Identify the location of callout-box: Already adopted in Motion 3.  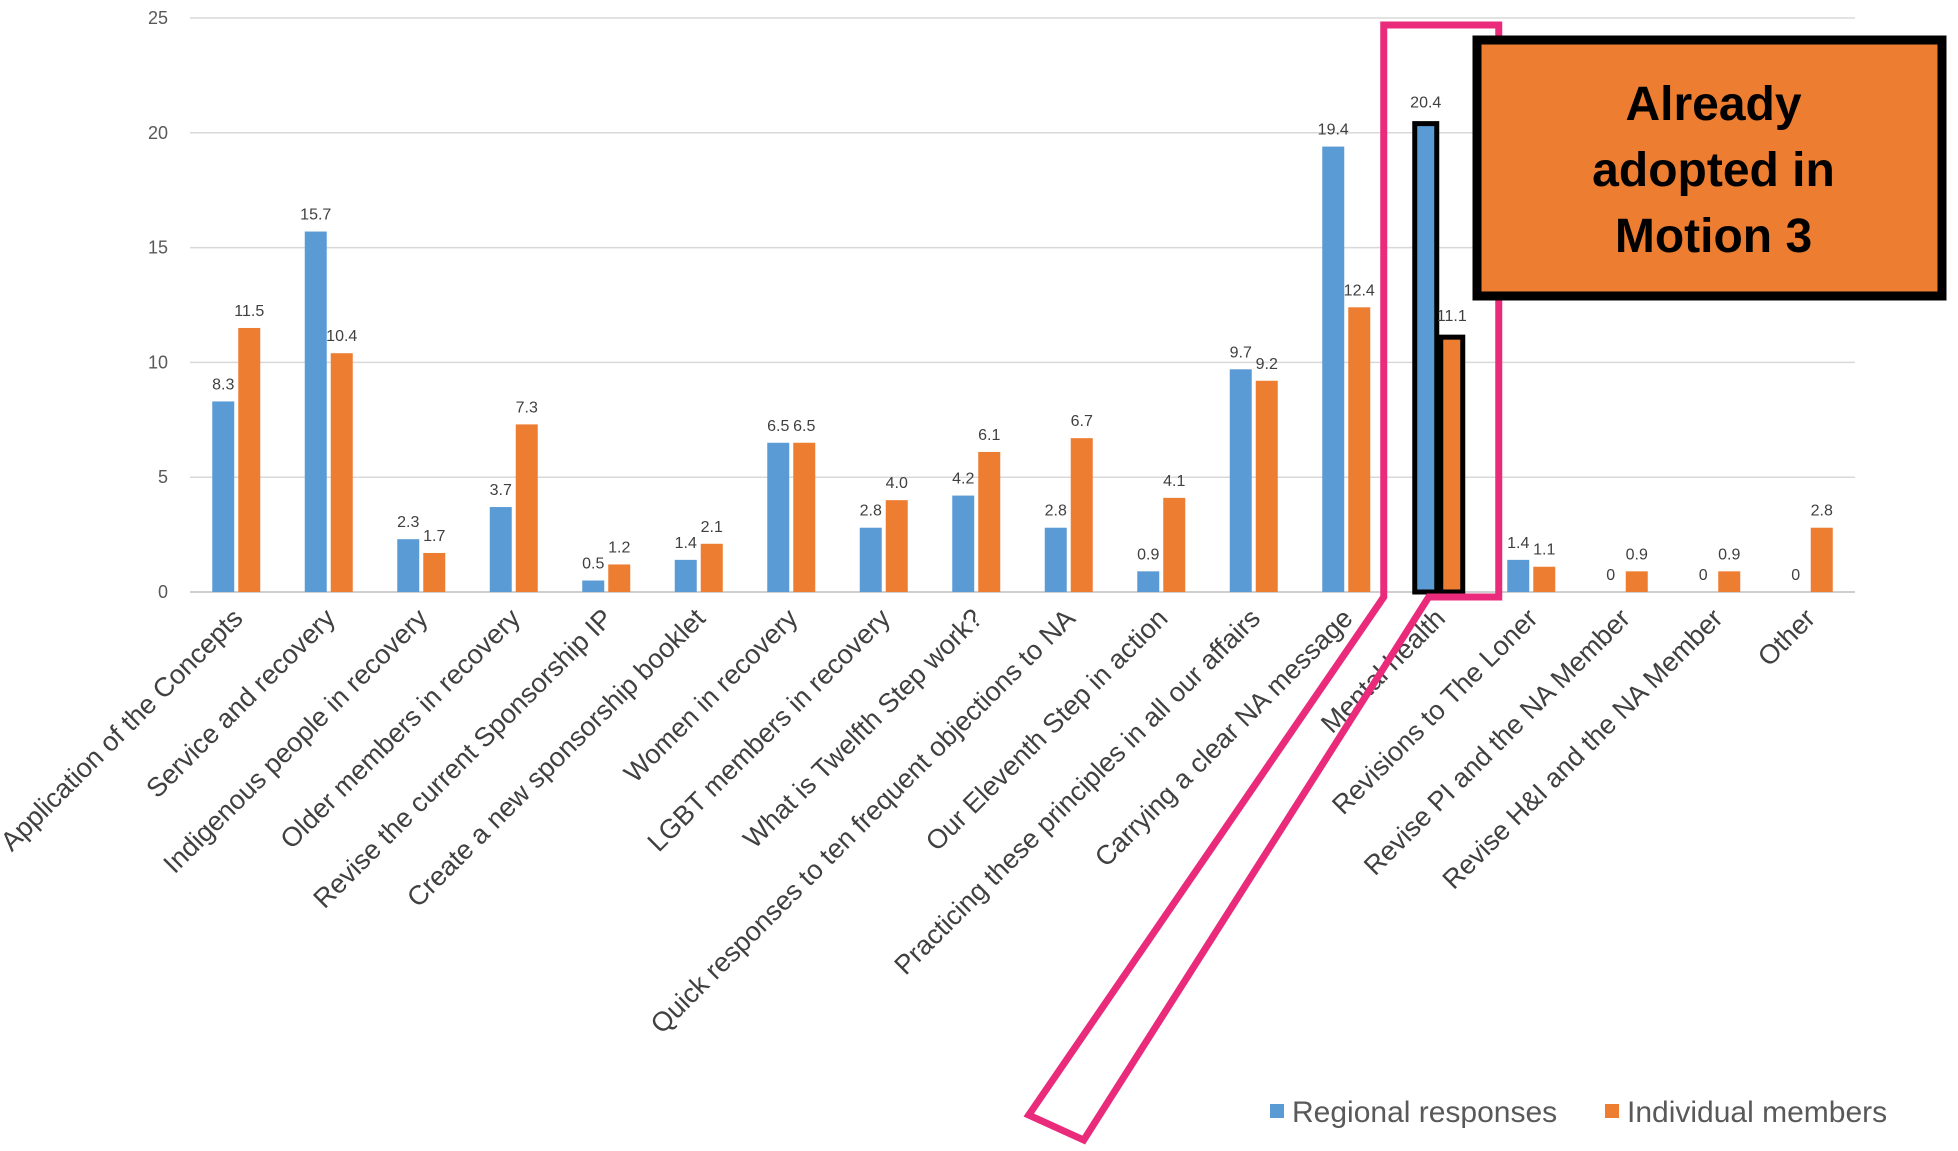
(1709, 168).